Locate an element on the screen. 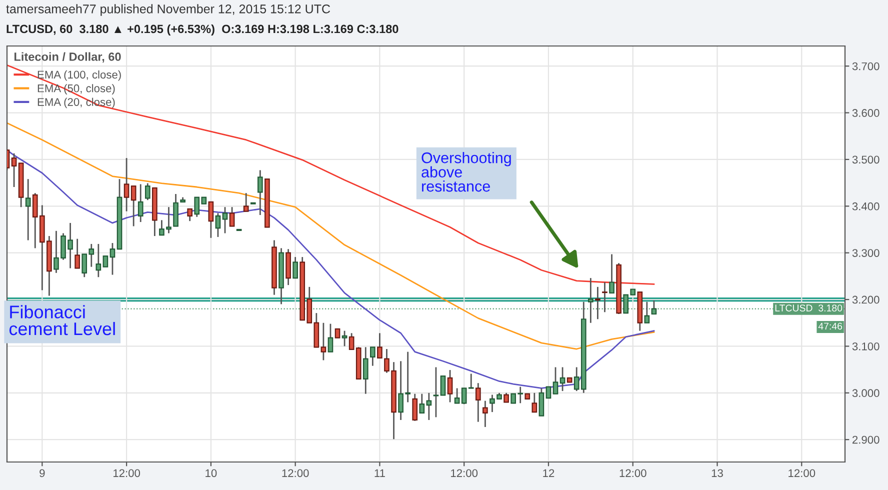 The image size is (888, 490). annotation: Overshooting above resistance is located at coordinates (466, 172).